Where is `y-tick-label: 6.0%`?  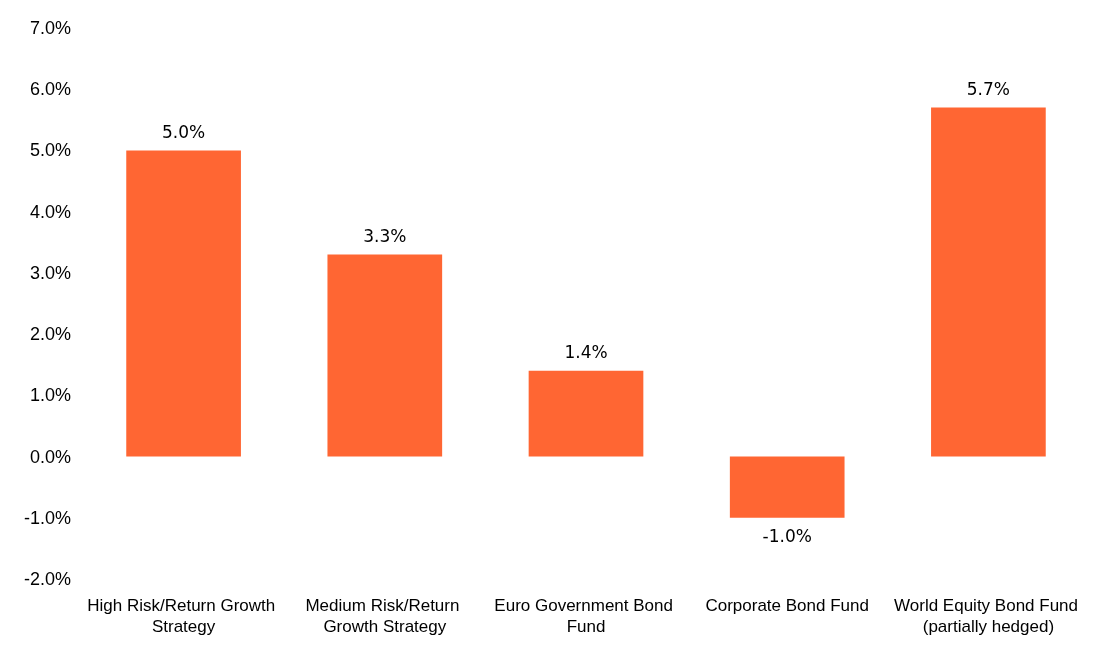
y-tick-label: 6.0% is located at coordinates (50, 89).